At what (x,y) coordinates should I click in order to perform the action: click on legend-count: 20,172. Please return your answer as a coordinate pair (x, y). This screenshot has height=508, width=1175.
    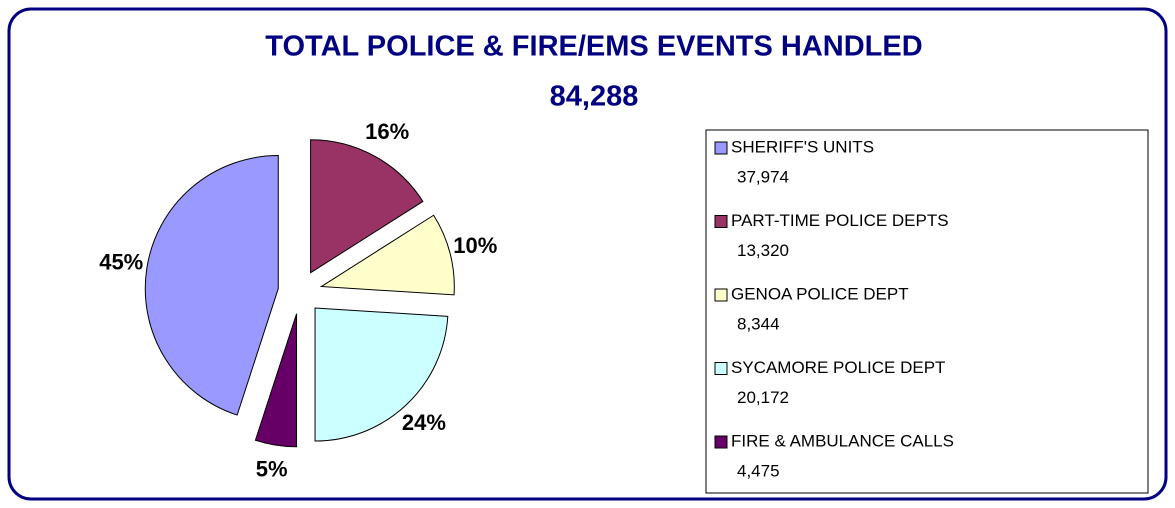
    Looking at the image, I should click on (763, 397).